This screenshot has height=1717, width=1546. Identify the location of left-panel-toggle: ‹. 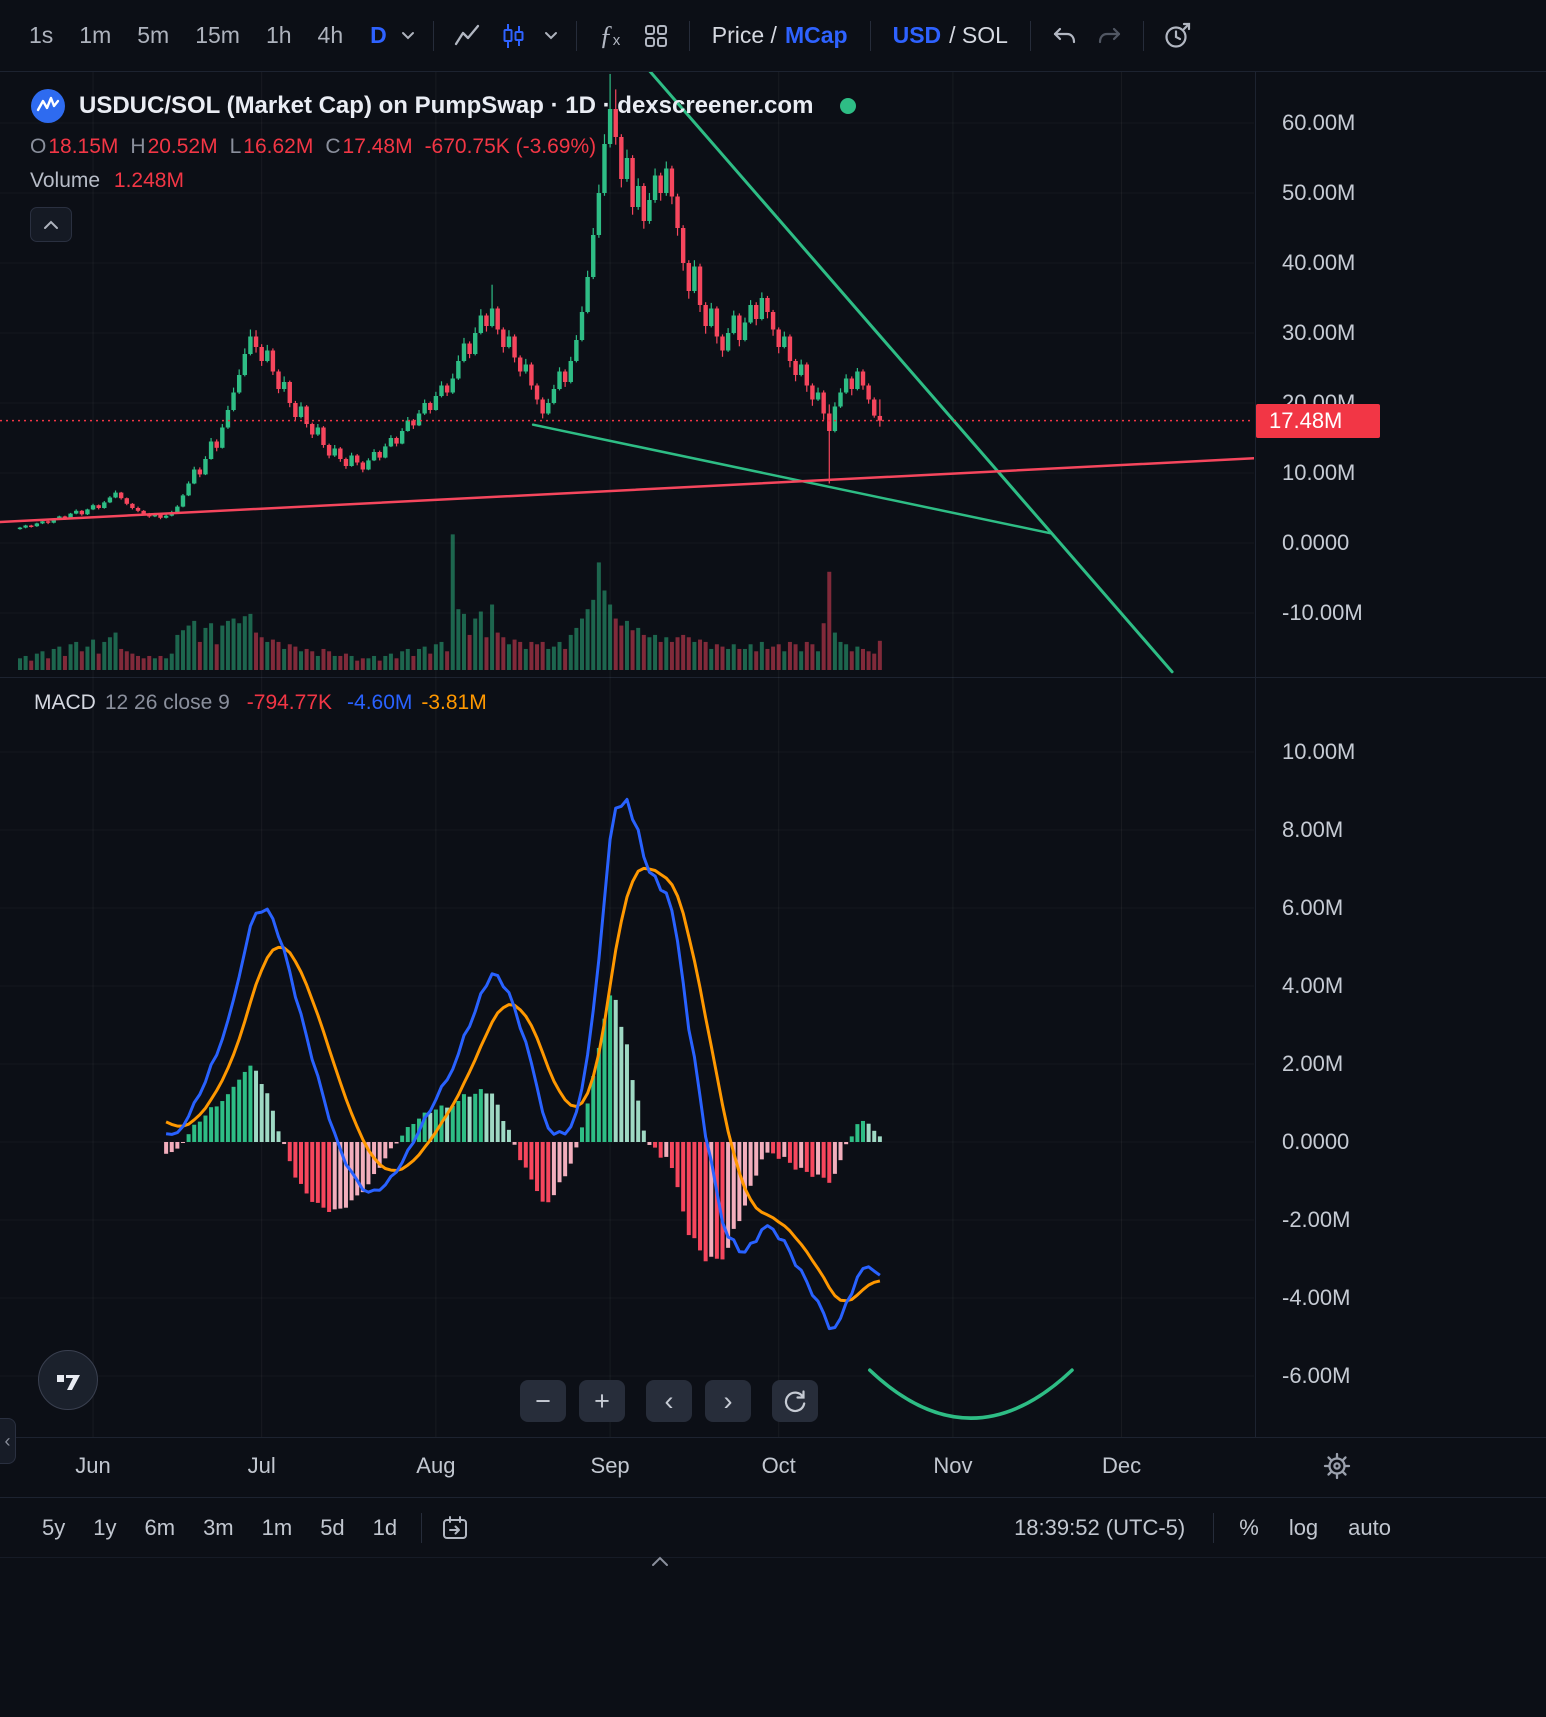
(8, 1441).